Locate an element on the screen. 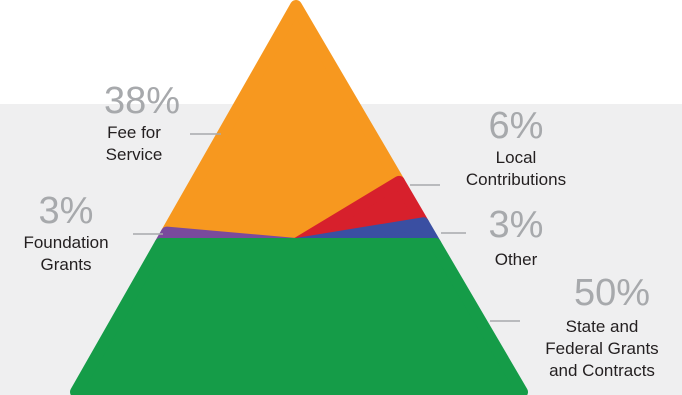 The image size is (682, 395). pct-fee-for-service: 38% is located at coordinates (141, 101).